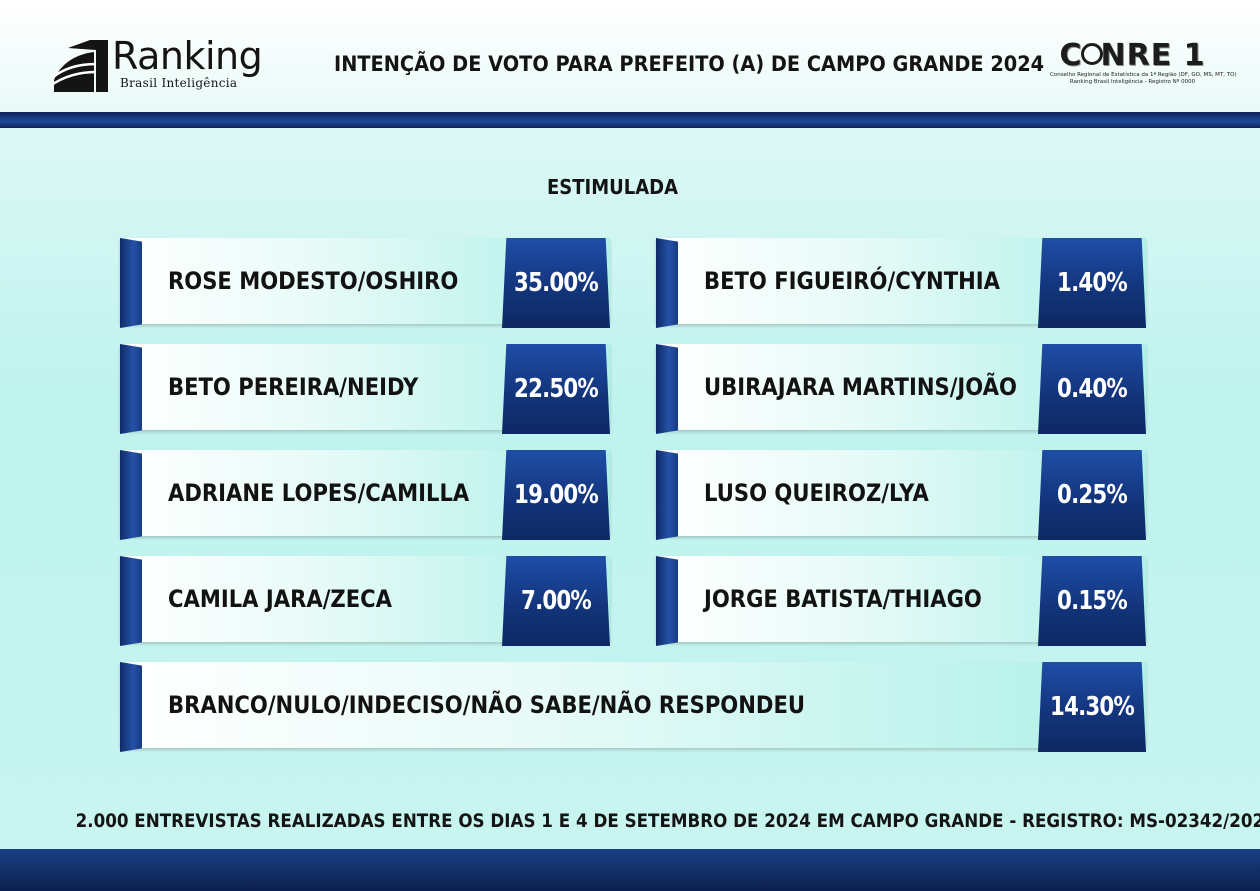  What do you see at coordinates (1091, 53) in the screenshot?
I see `conre-emblem-icon` at bounding box center [1091, 53].